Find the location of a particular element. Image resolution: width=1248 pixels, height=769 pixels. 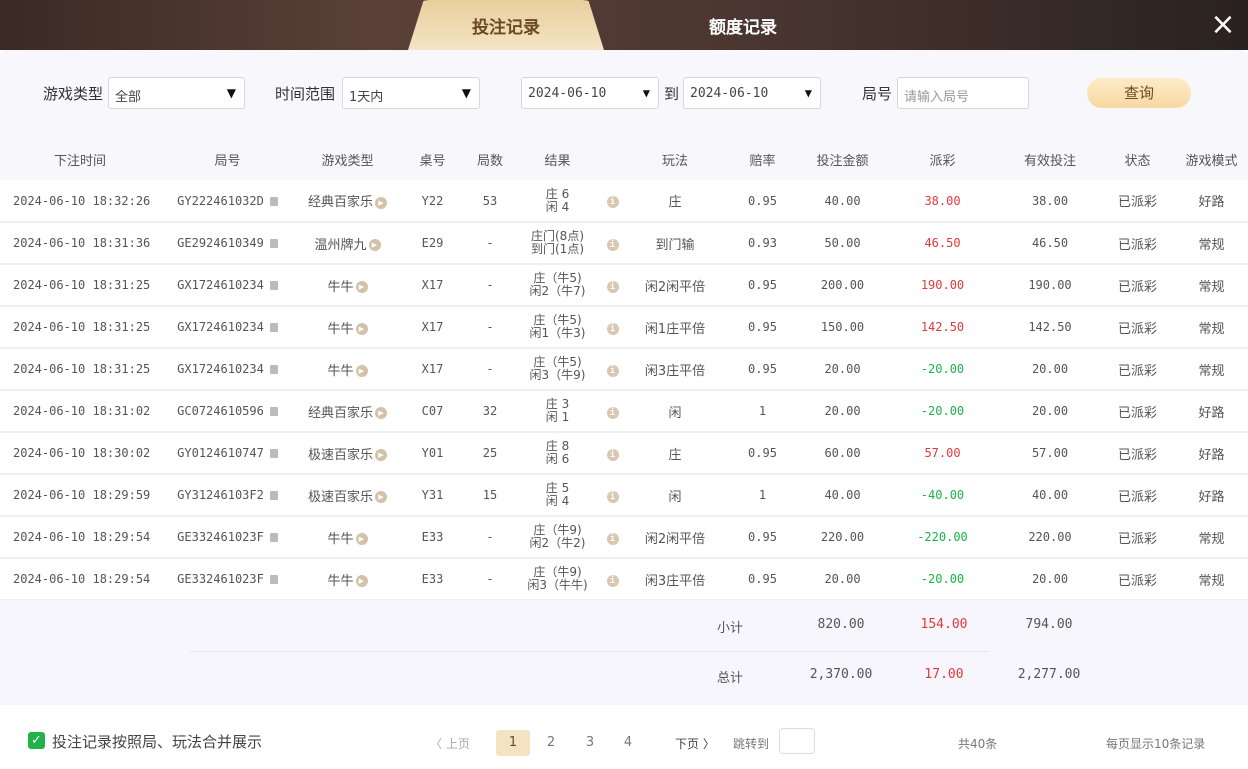

result-cell: 庄（牛5) 闲3（牛9) is located at coordinates (557, 369).